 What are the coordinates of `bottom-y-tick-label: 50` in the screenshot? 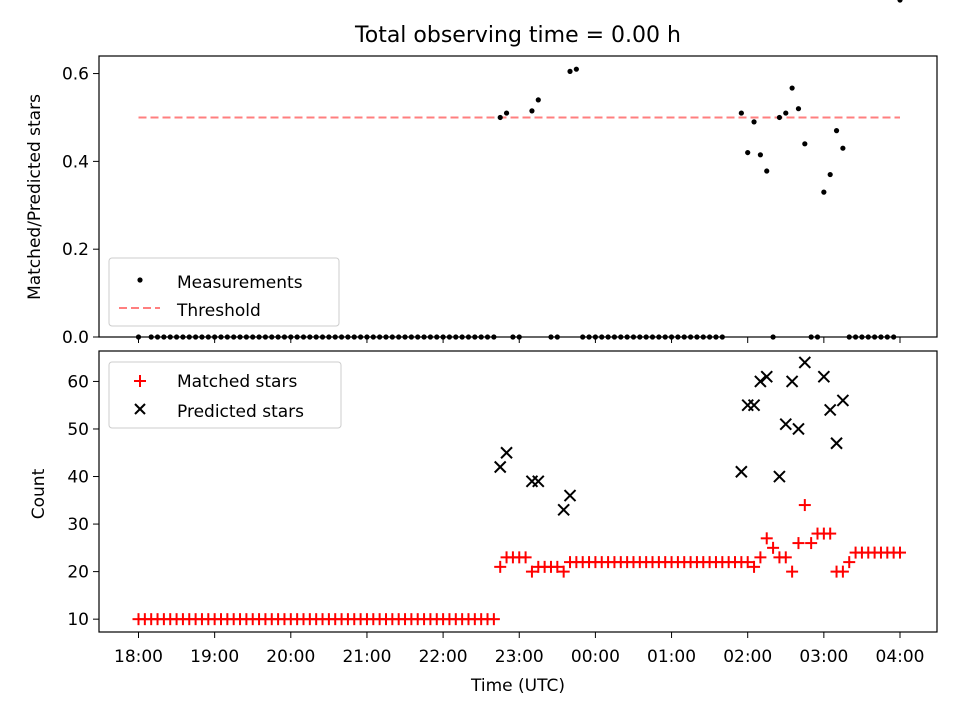 It's located at (78, 430).